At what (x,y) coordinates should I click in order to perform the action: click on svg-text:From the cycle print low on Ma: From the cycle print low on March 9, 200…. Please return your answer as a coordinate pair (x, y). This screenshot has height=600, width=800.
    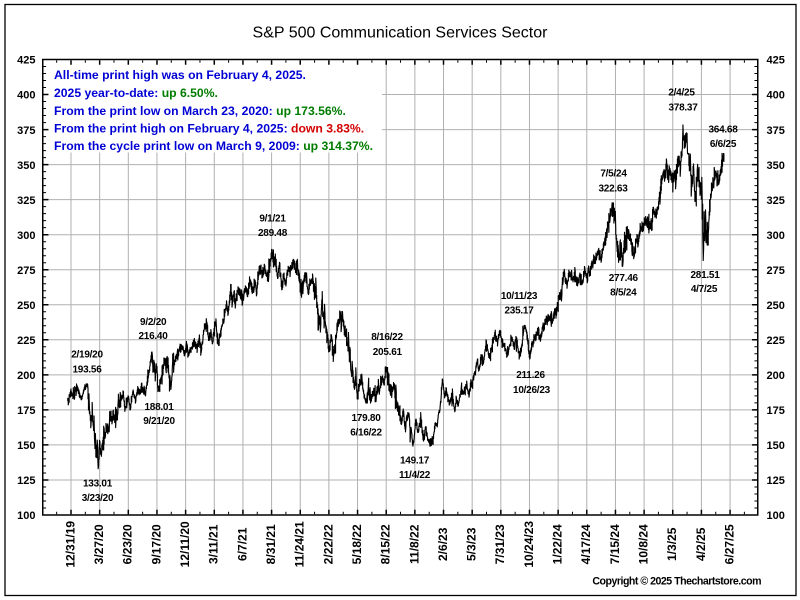
    Looking at the image, I should click on (213, 146).